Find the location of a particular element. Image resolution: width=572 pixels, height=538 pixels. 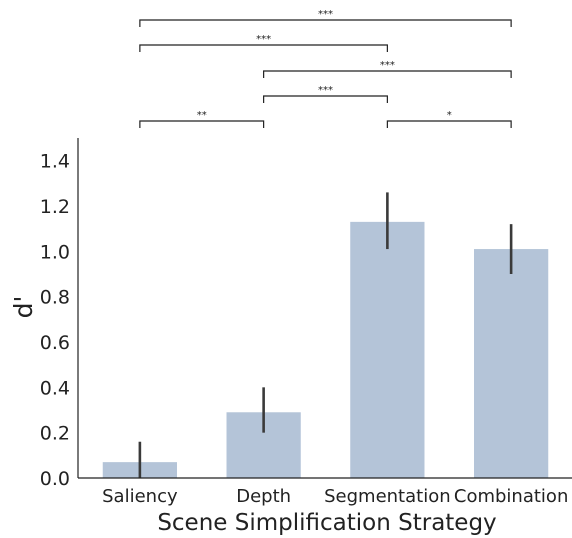

x-category-label: Saliency is located at coordinates (140, 496).